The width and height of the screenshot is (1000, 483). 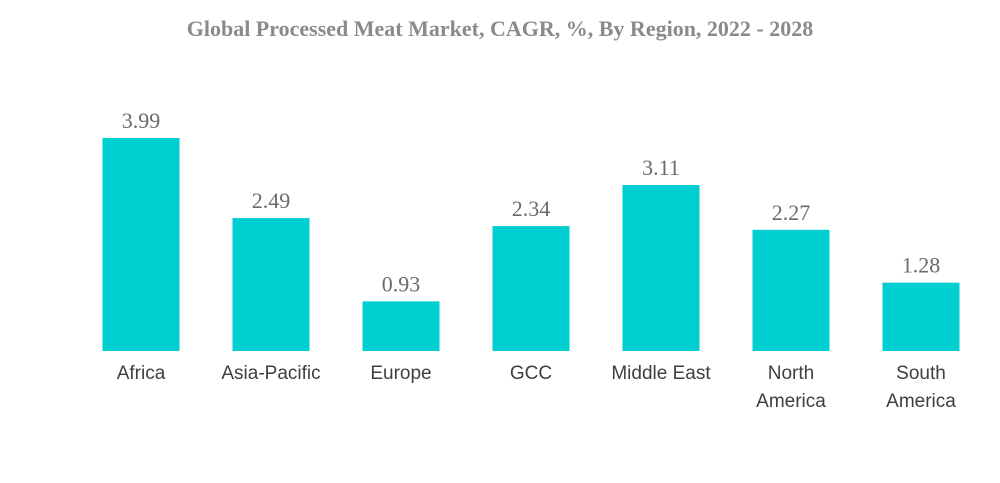 What do you see at coordinates (921, 265) in the screenshot?
I see `value-label-6: 1.28` at bounding box center [921, 265].